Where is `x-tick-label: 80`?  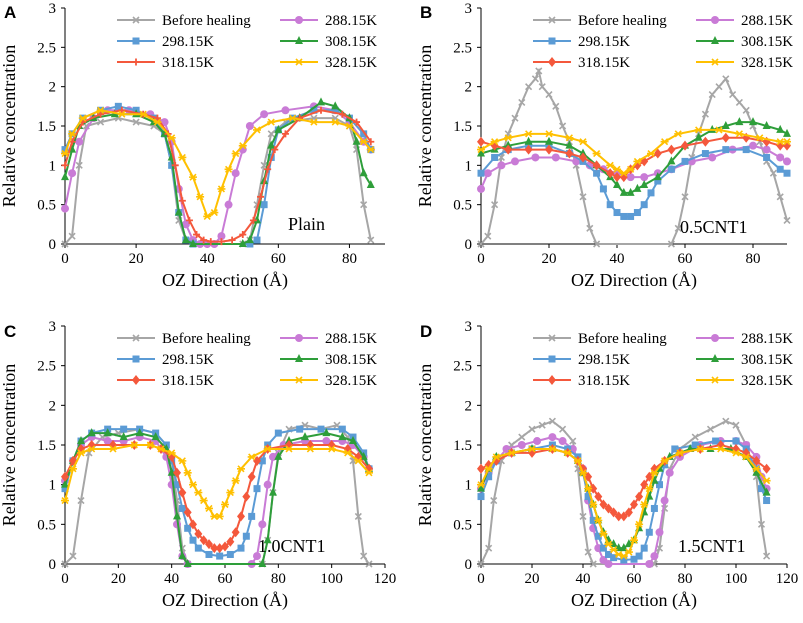
x-tick-label: 80 is located at coordinates (753, 259).